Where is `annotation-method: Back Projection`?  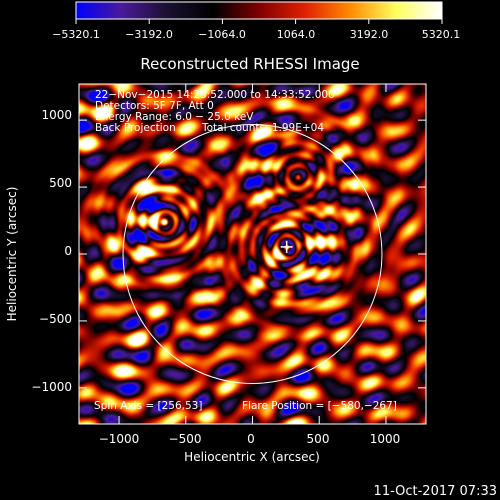 annotation-method: Back Projection is located at coordinates (135, 128).